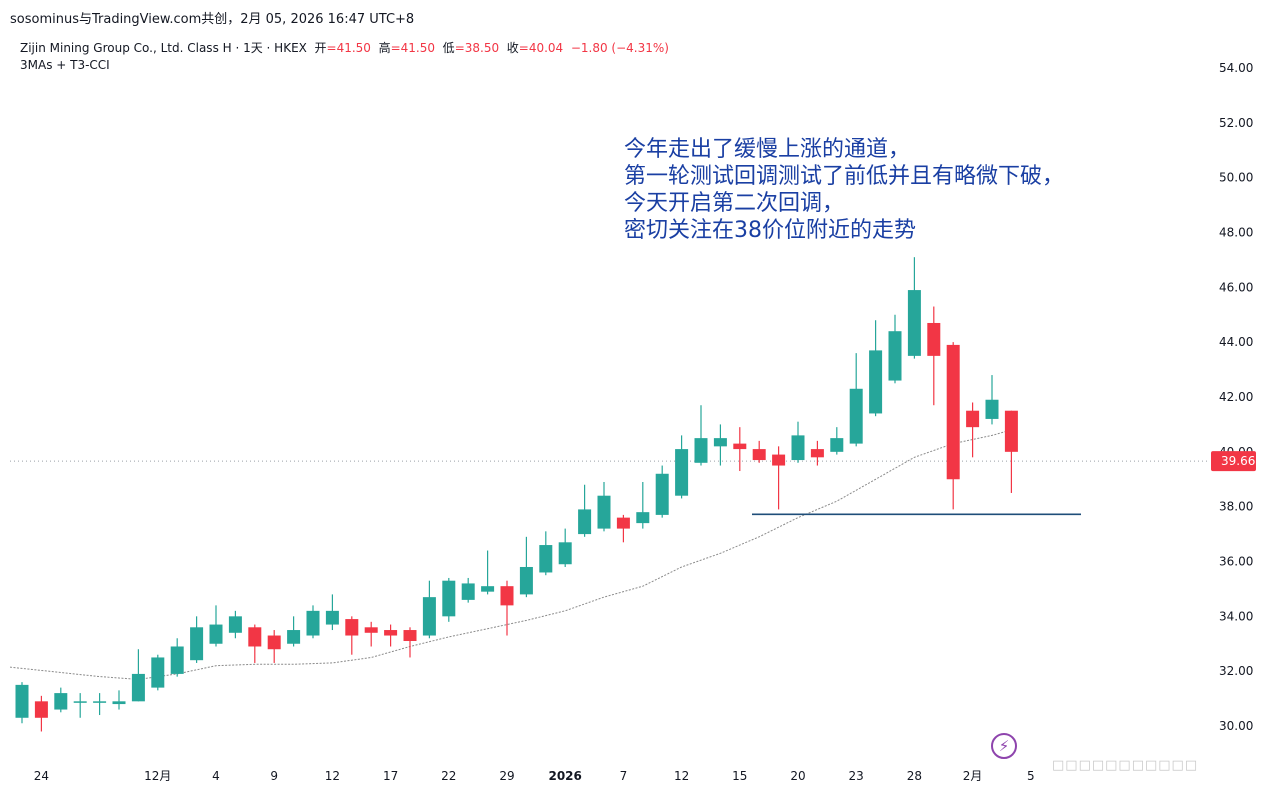  I want to click on last-price-tag, so click(1233, 461).